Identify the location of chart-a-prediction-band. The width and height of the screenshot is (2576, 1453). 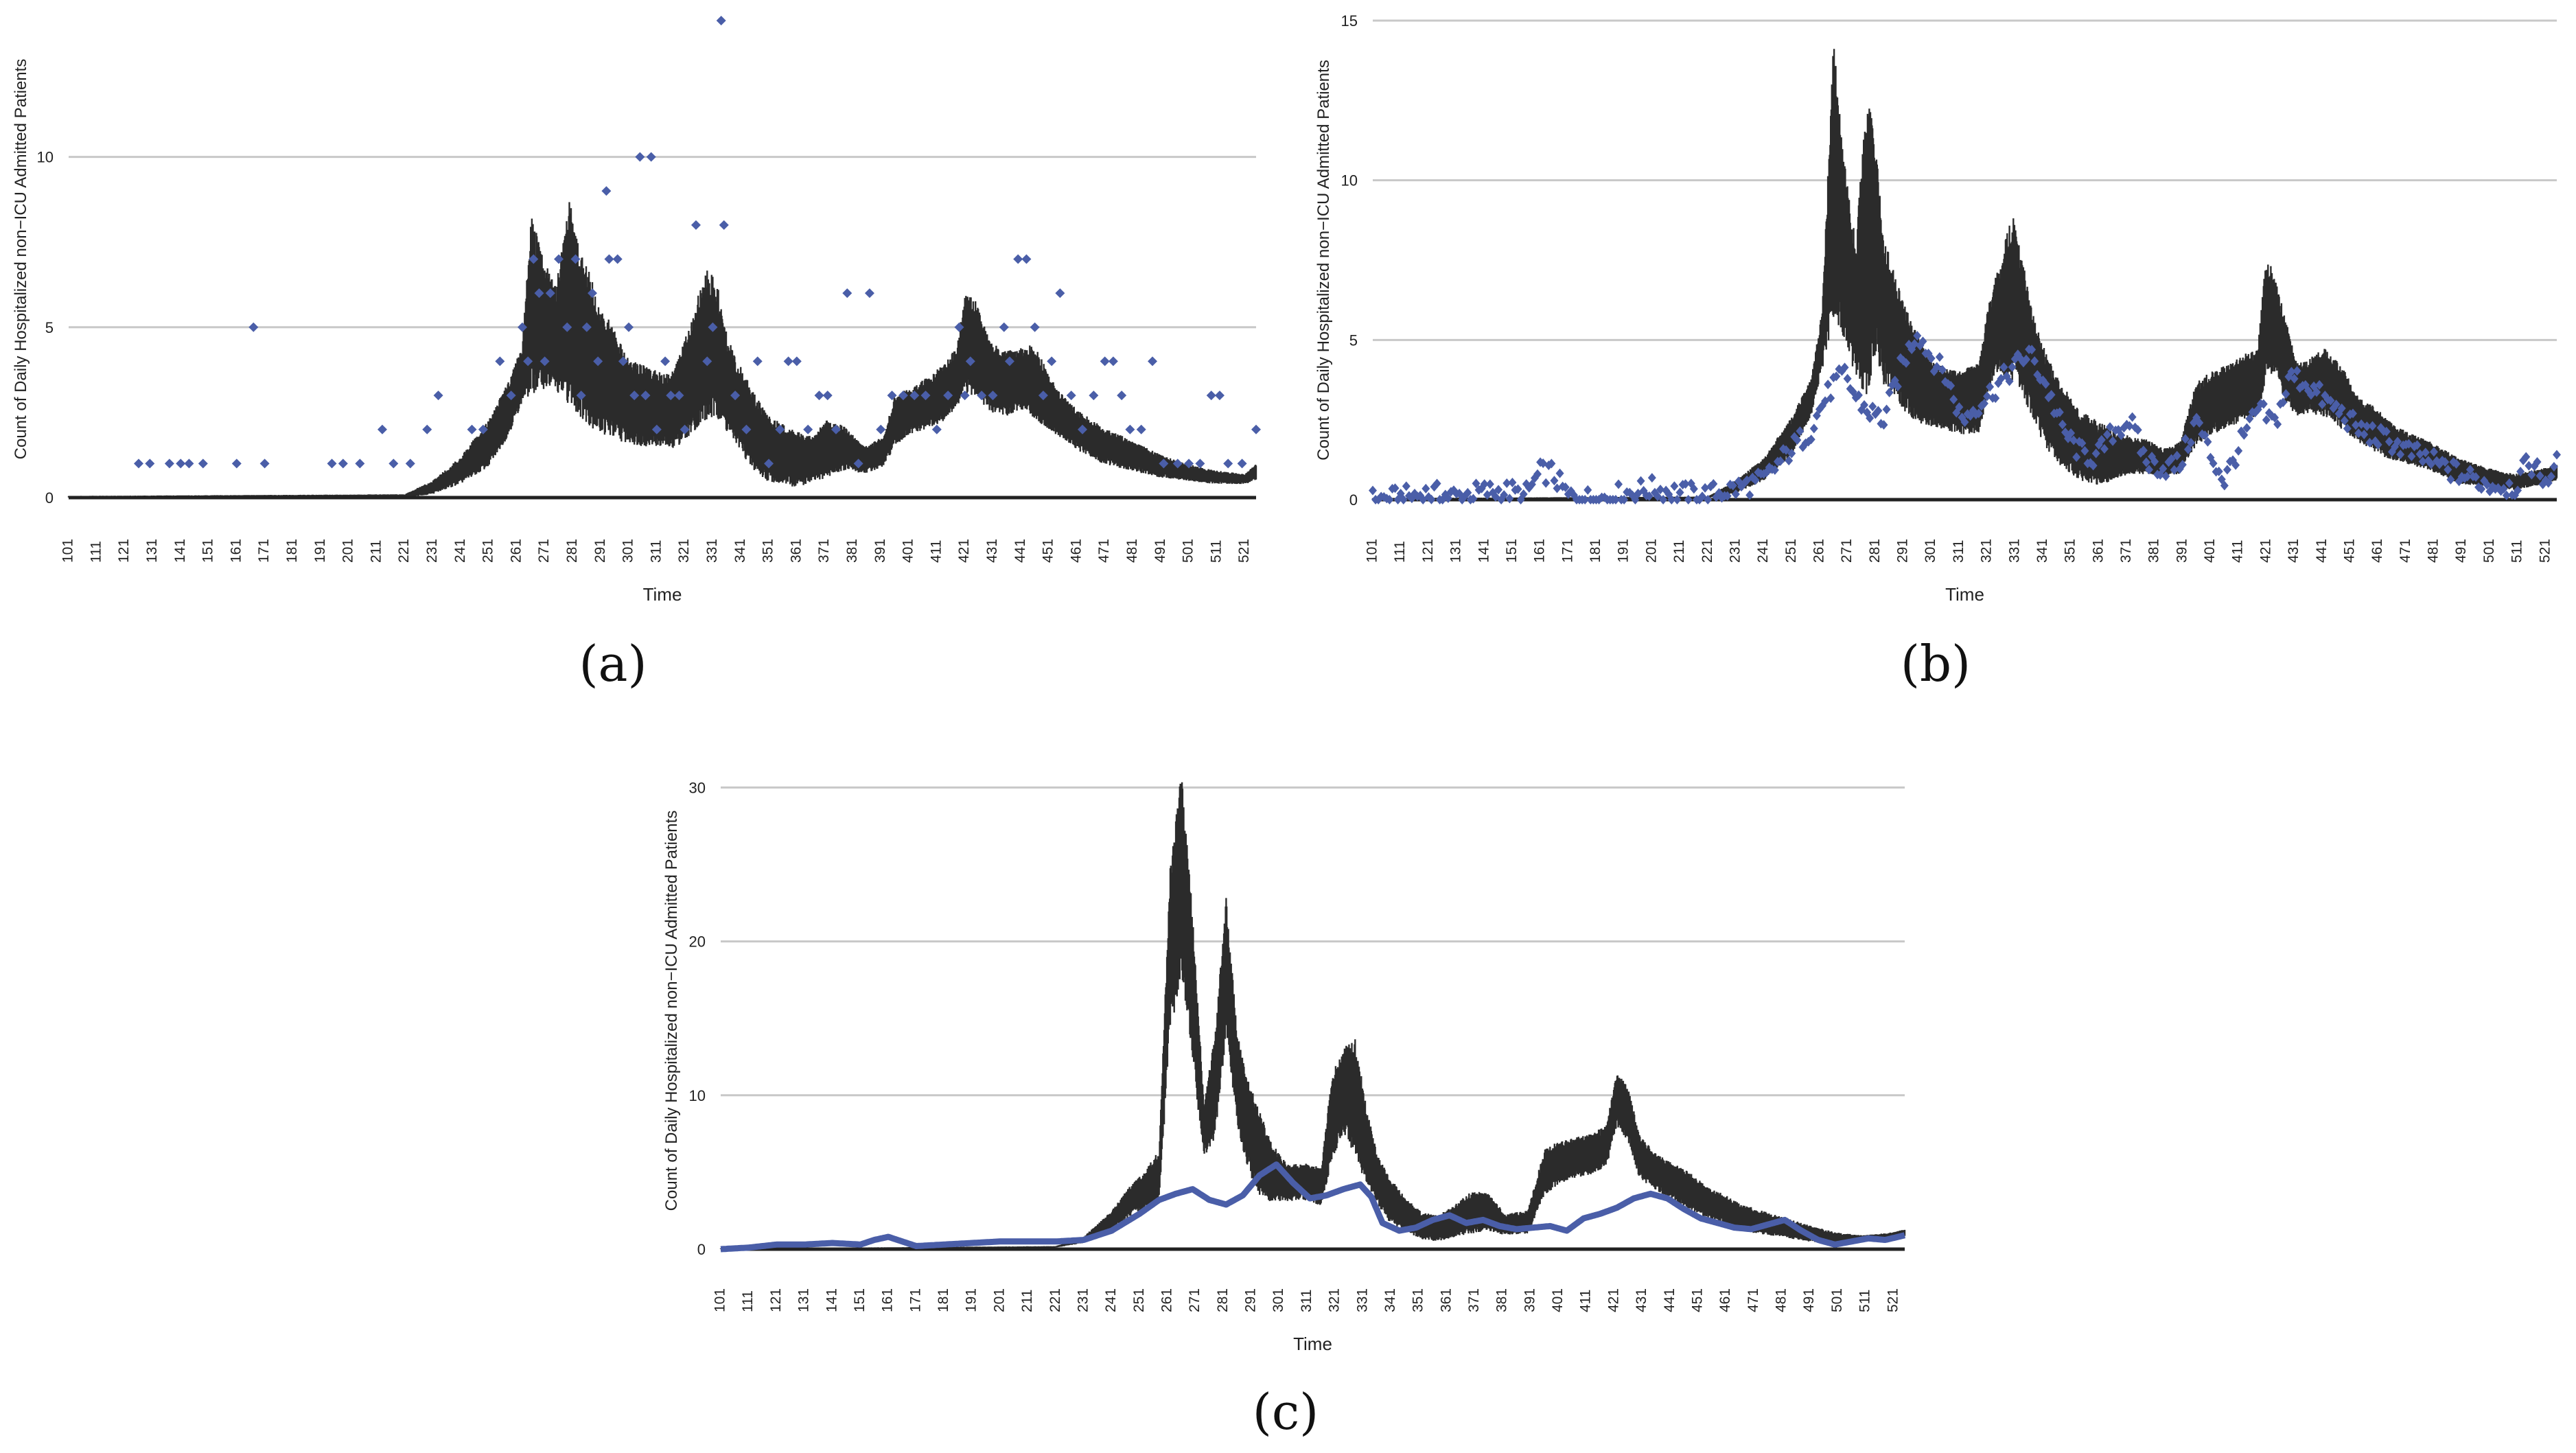
(662, 350).